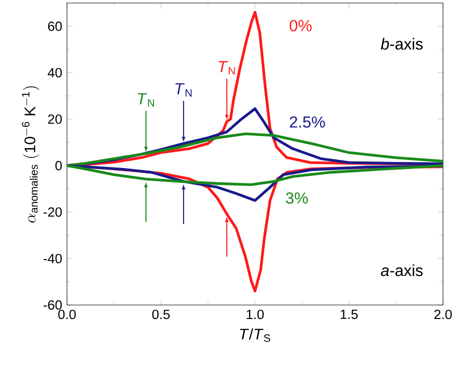 This screenshot has height=368, width=457. Describe the element at coordinates (443, 315) in the screenshot. I see `x-tick-label: 2.0` at that location.